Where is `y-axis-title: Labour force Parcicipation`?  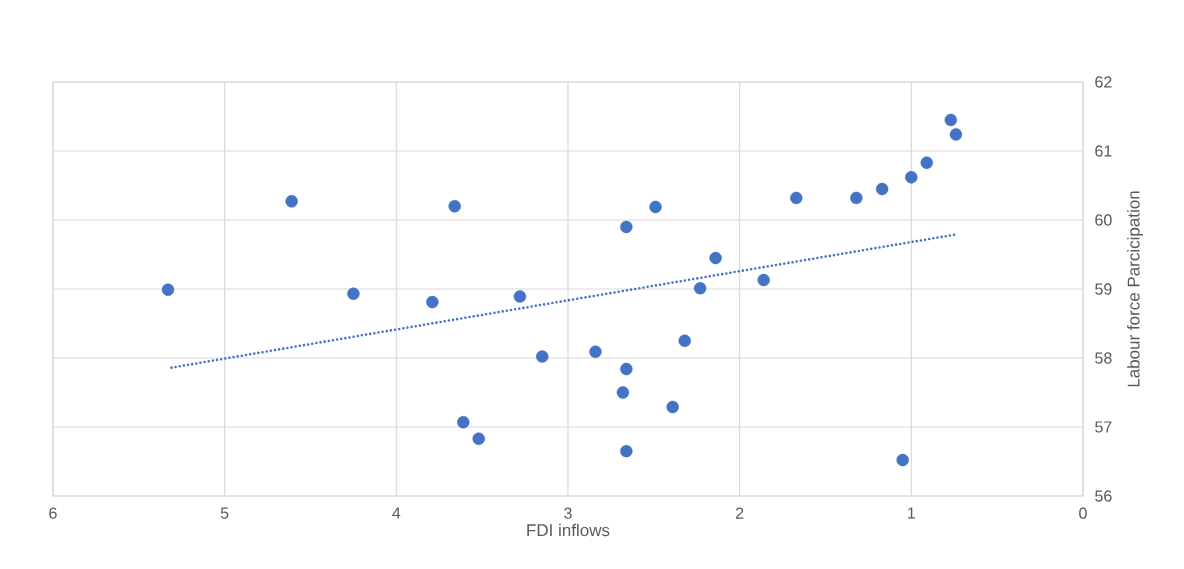
y-axis-title: Labour force Parcicipation is located at coordinates (1135, 289).